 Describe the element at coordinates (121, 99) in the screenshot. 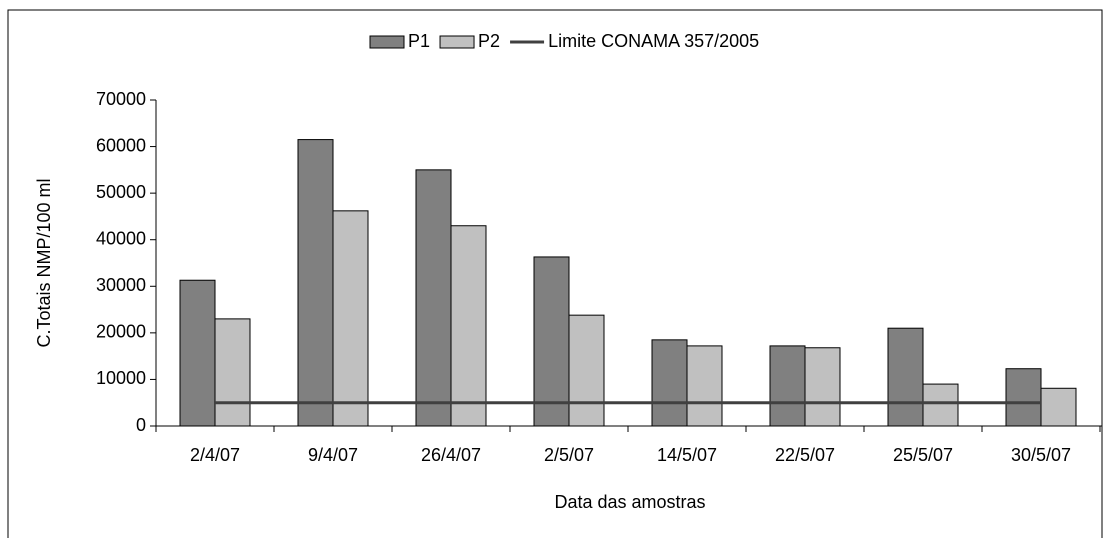

I see `y-tick-label: 70000` at that location.